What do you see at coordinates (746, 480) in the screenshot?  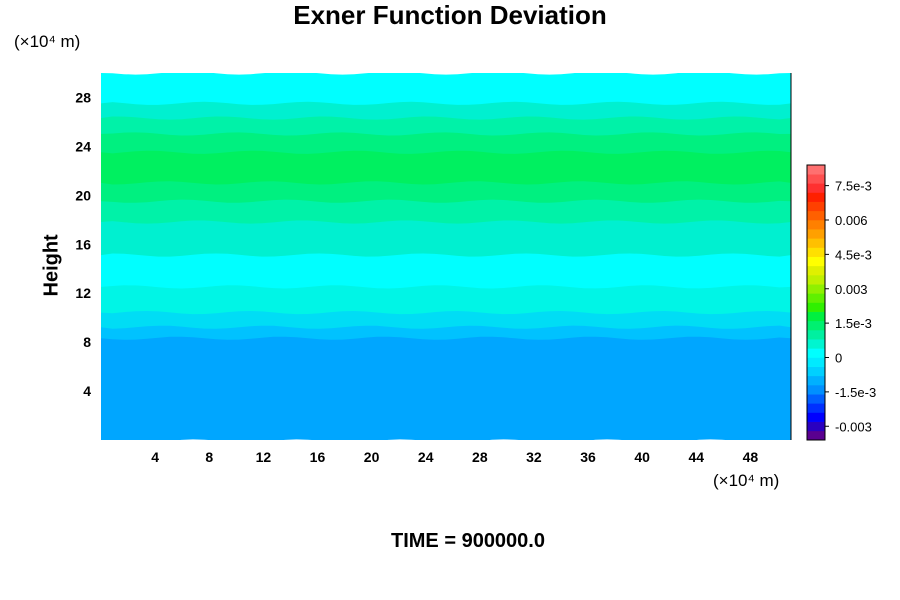 I see `x-axis-unit: (×10⁴ m)` at bounding box center [746, 480].